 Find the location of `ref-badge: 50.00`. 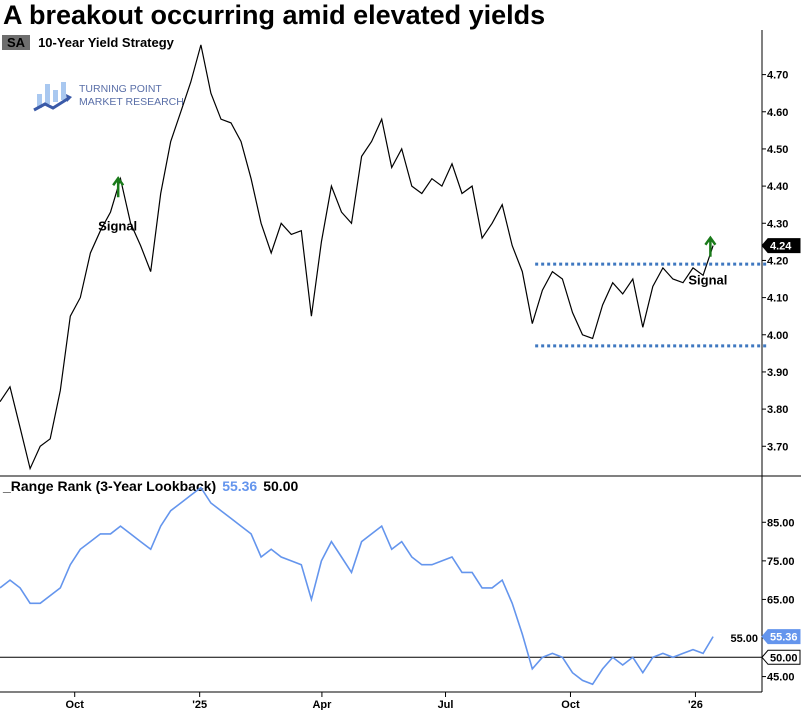

ref-badge: 50.00 is located at coordinates (784, 658).